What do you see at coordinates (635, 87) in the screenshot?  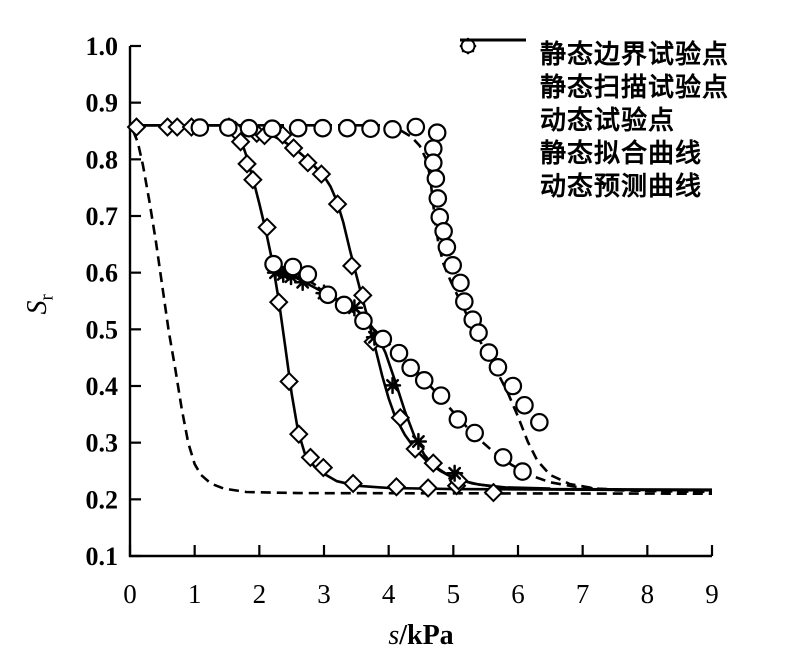 I see `legend-label: 静态扫描试验点` at bounding box center [635, 87].